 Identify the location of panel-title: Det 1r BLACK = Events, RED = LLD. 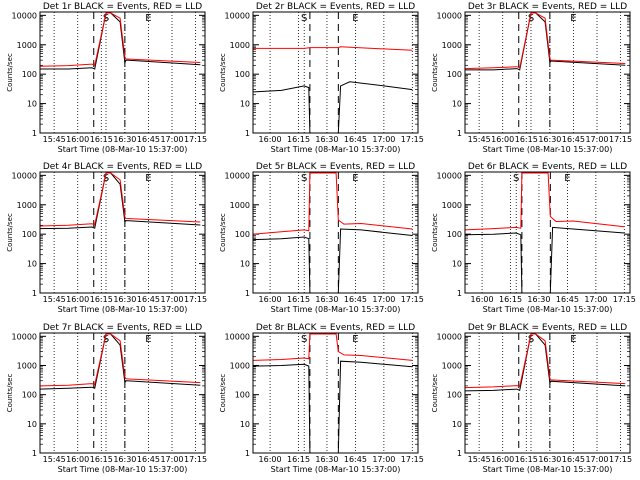
(122, 7).